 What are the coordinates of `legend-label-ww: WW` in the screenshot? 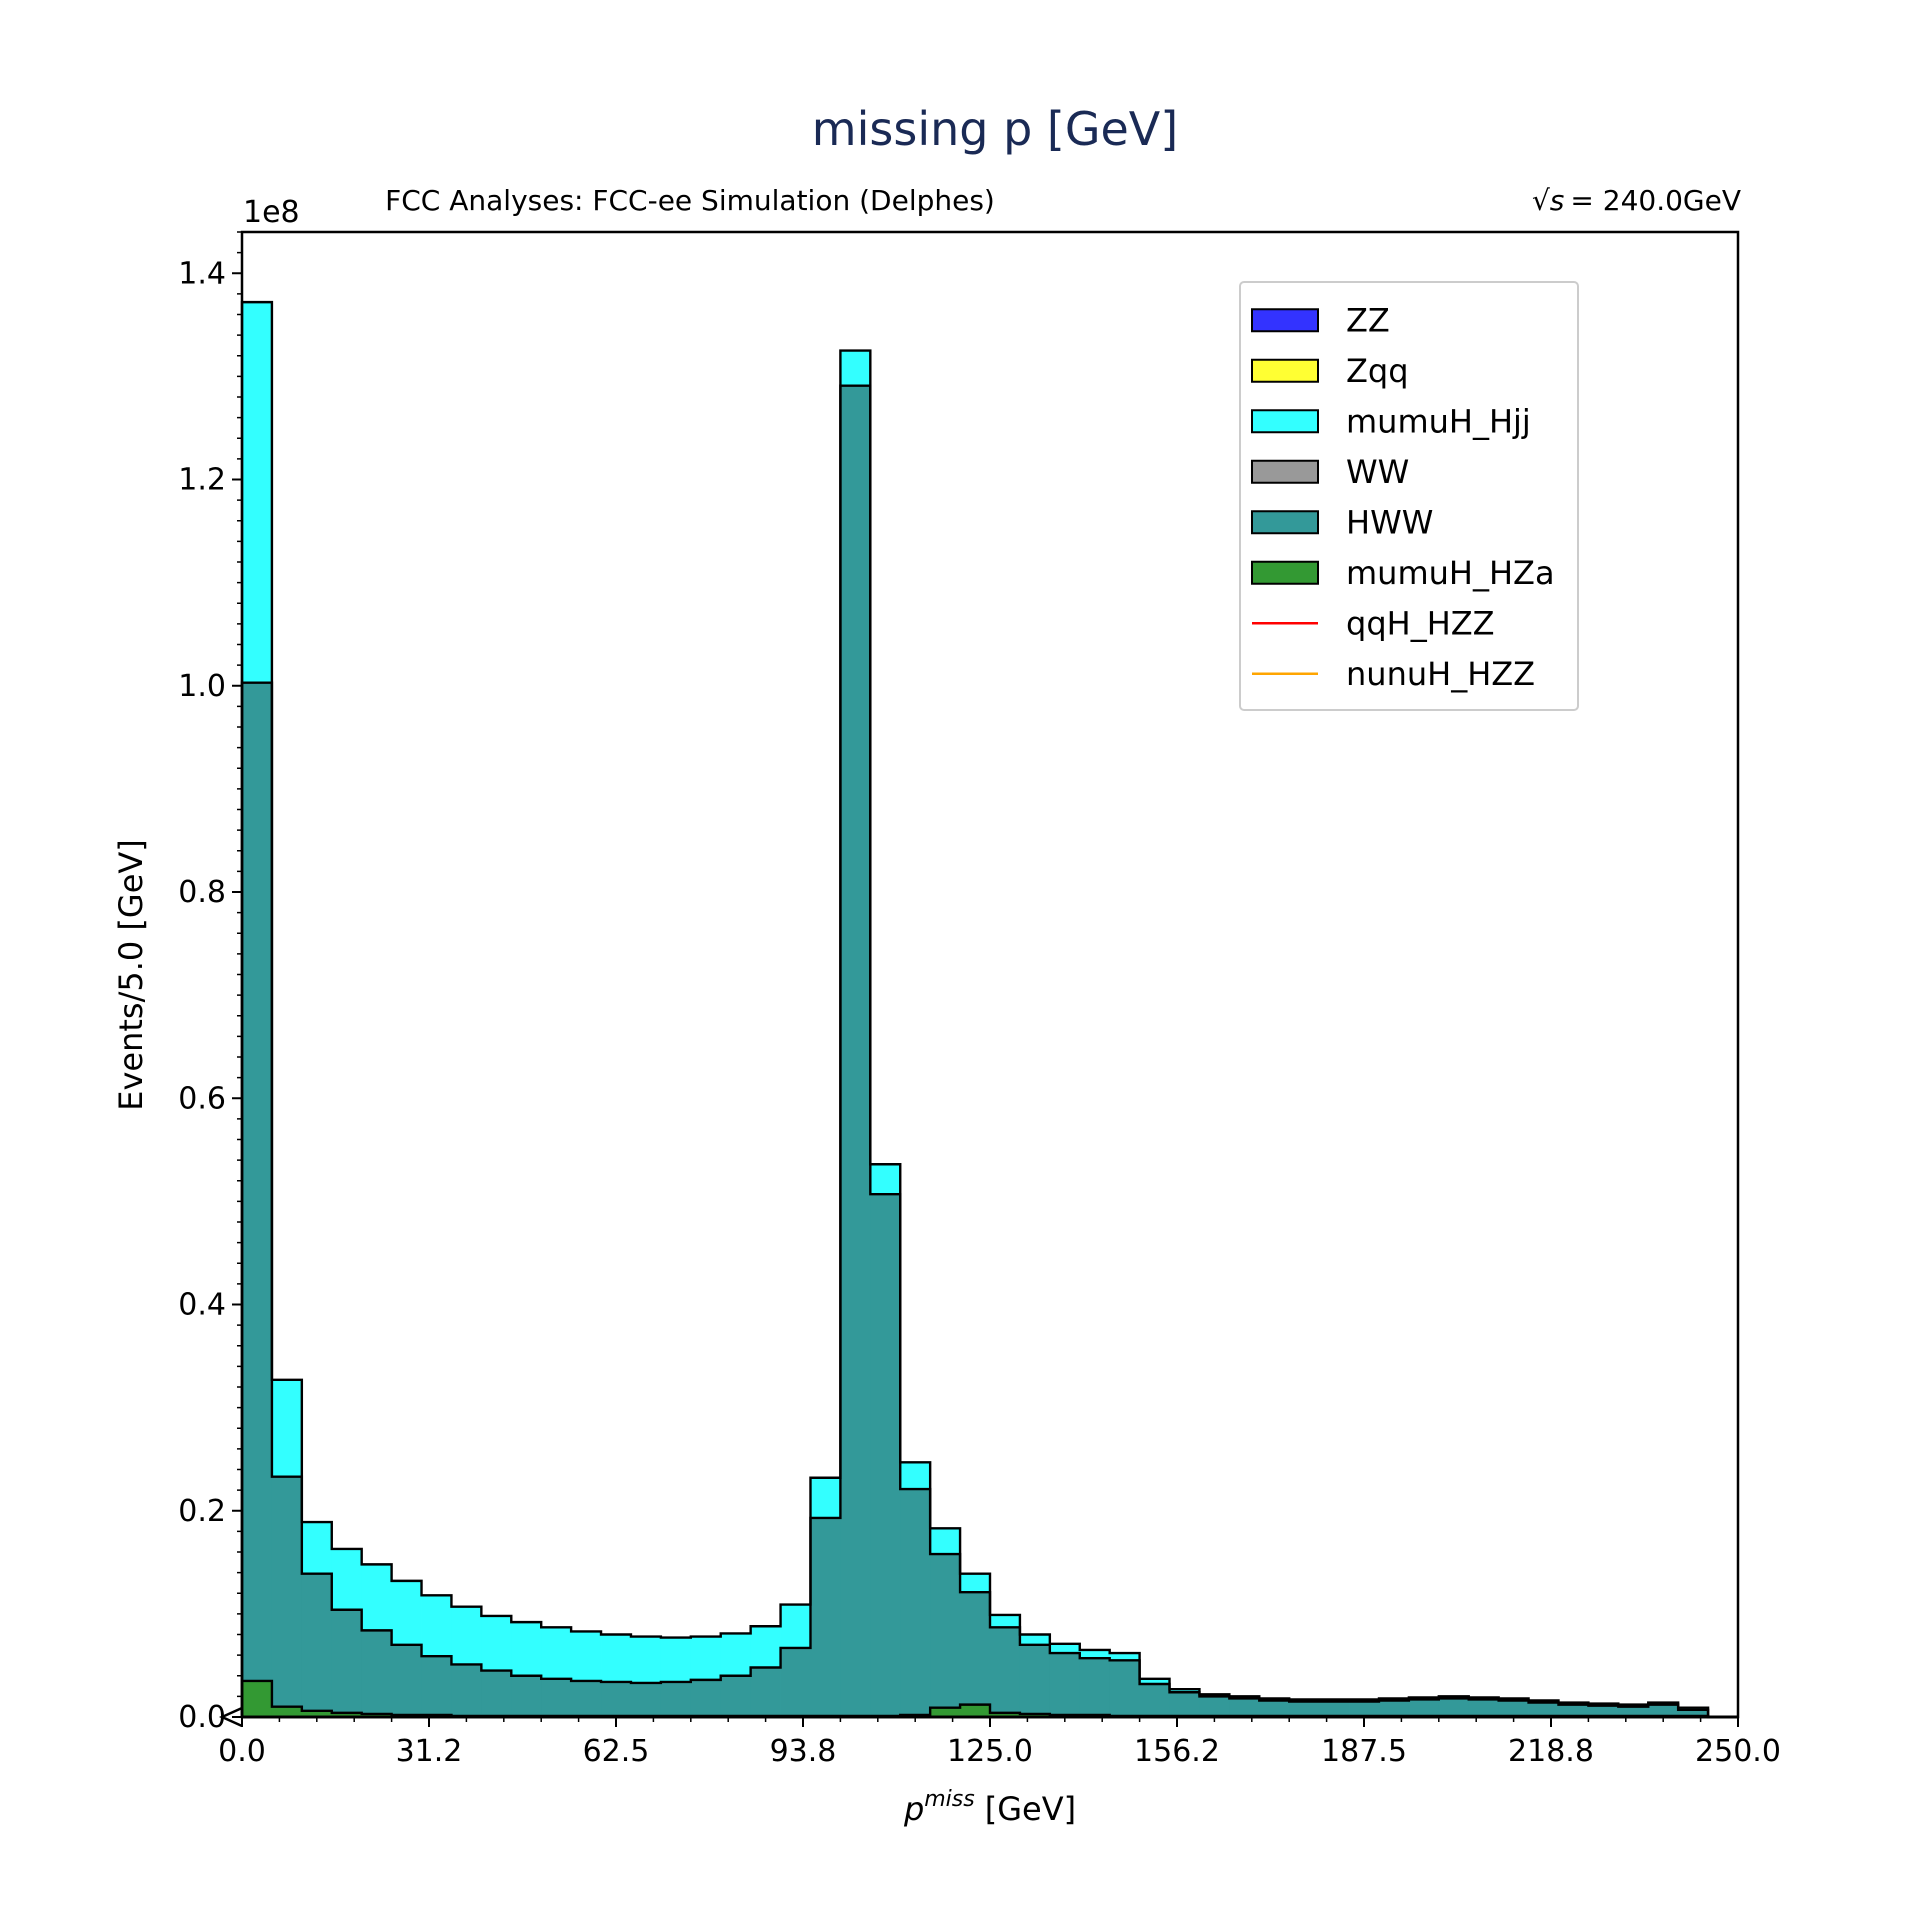 It's located at (1377, 472).